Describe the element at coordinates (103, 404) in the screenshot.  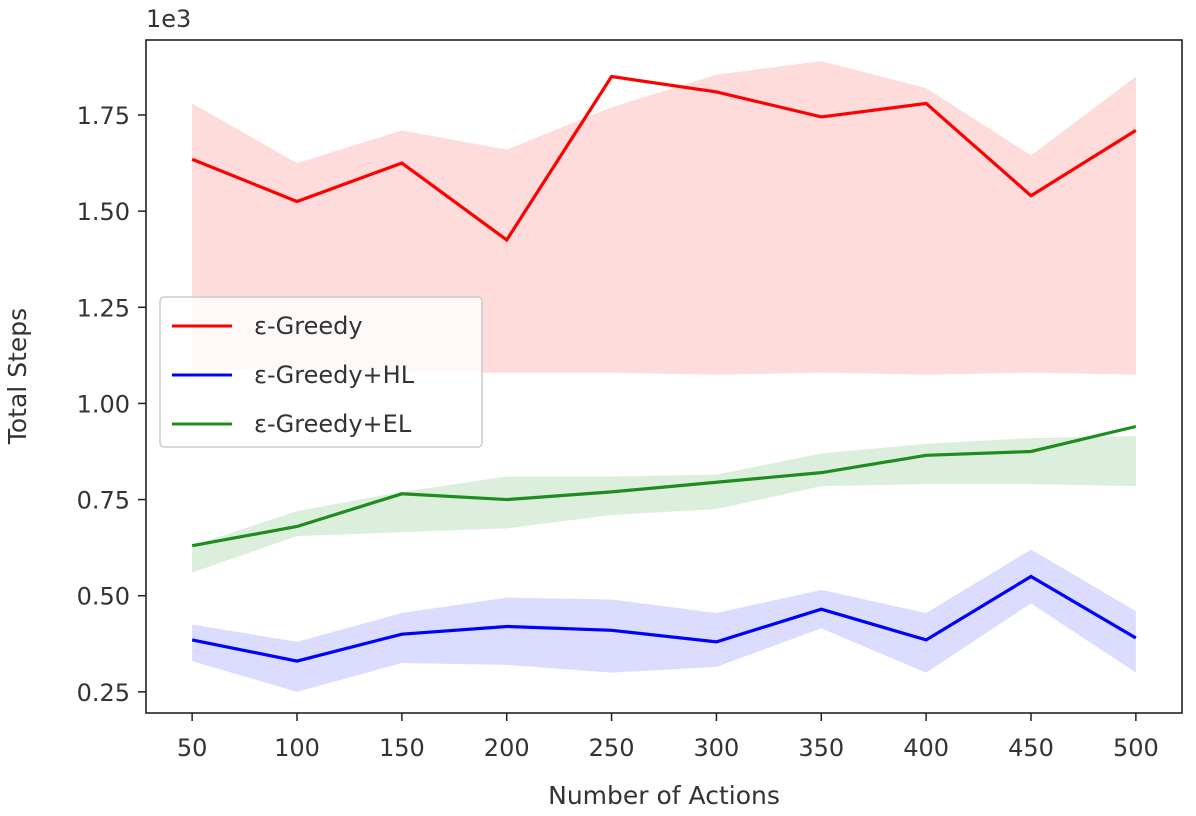
I see `y-tick-label: 1.00` at that location.